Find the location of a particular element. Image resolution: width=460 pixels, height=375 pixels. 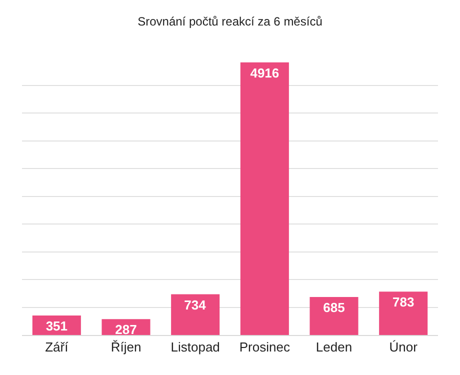

data-label: 4916 is located at coordinates (265, 72).